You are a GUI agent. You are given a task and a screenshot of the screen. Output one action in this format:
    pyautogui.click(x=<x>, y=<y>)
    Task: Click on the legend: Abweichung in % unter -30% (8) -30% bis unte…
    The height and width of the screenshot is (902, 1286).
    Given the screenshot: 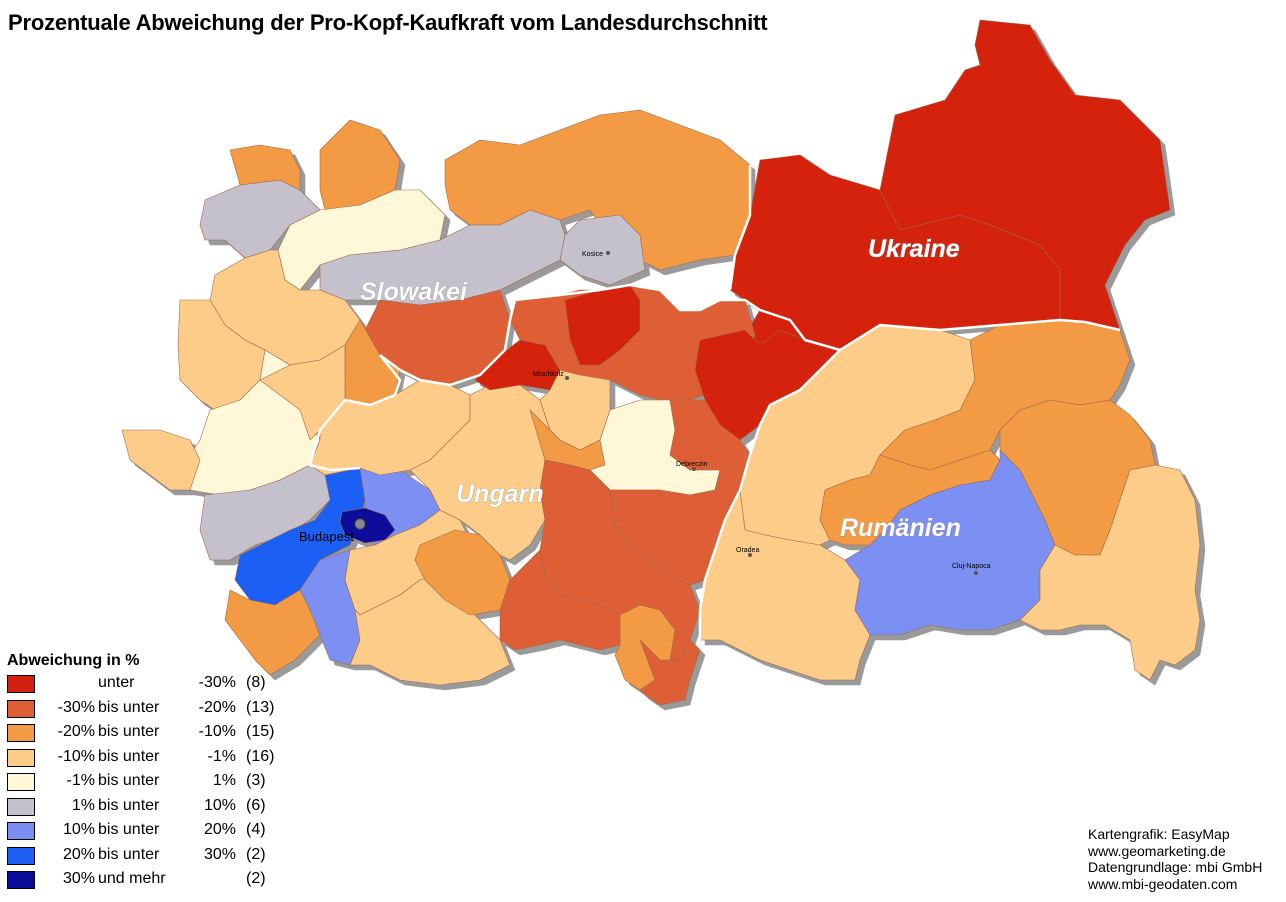 What is the action you would take?
    pyautogui.click(x=147, y=773)
    